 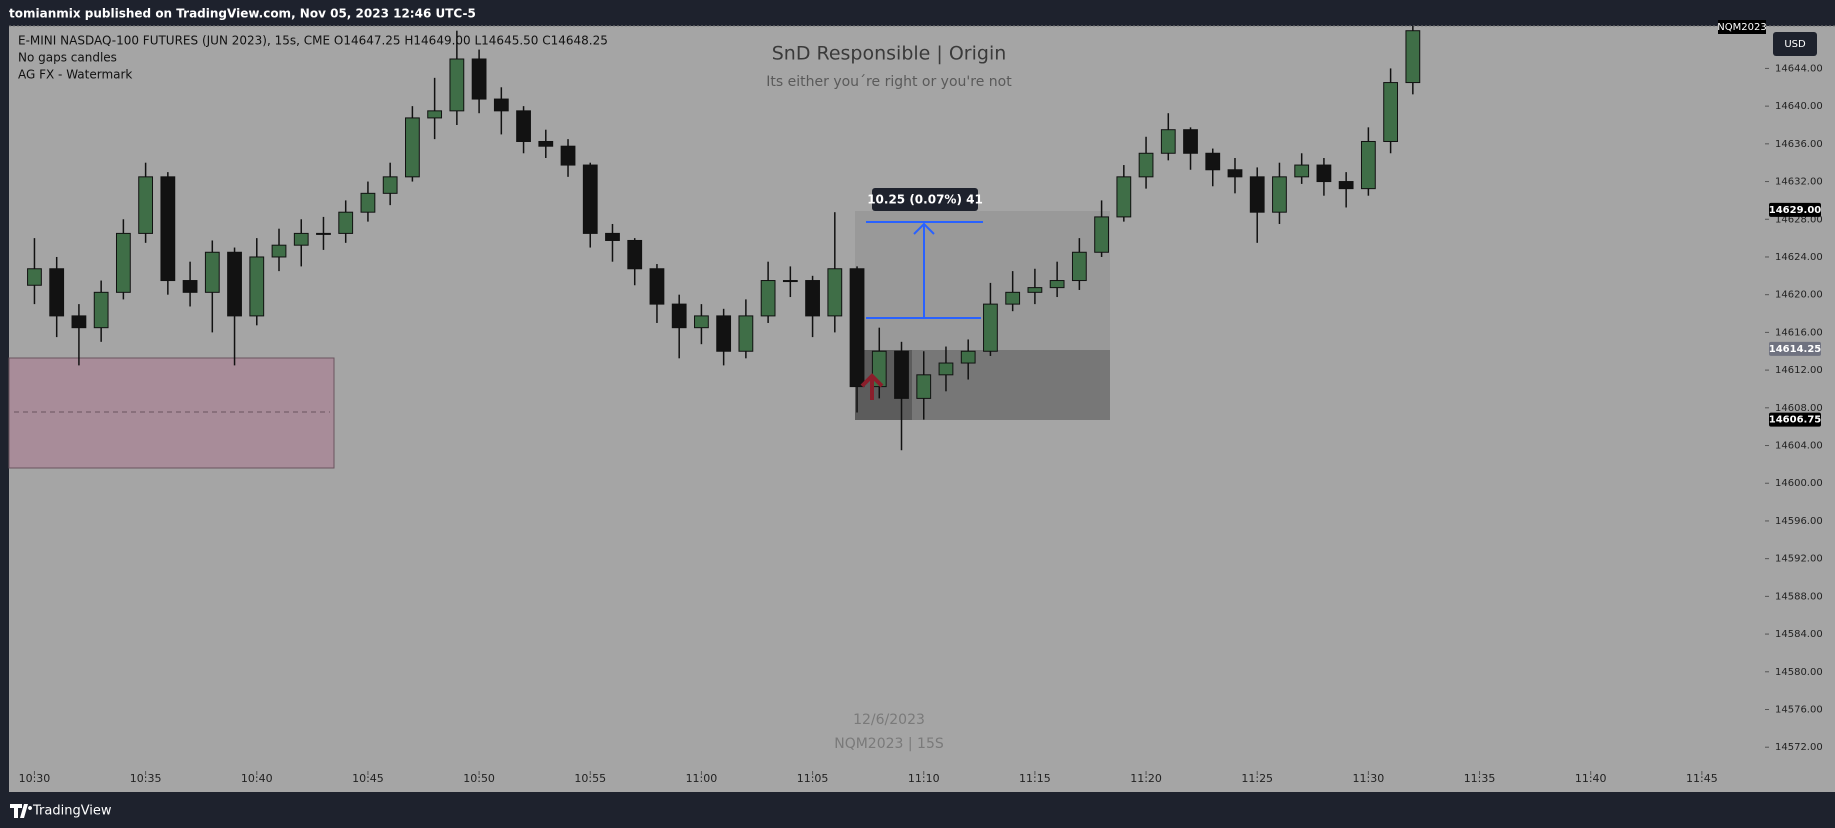 I want to click on indicator: AG FX - Watermark, so click(x=75, y=75).